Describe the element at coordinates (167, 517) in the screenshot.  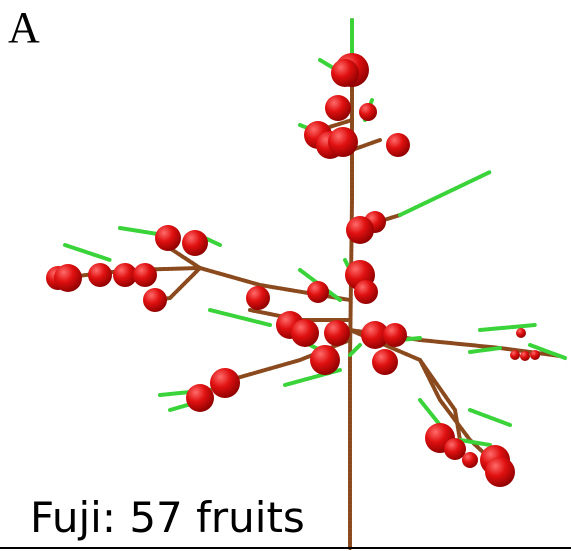
I see `caption: Fuji: 57 fruits` at that location.